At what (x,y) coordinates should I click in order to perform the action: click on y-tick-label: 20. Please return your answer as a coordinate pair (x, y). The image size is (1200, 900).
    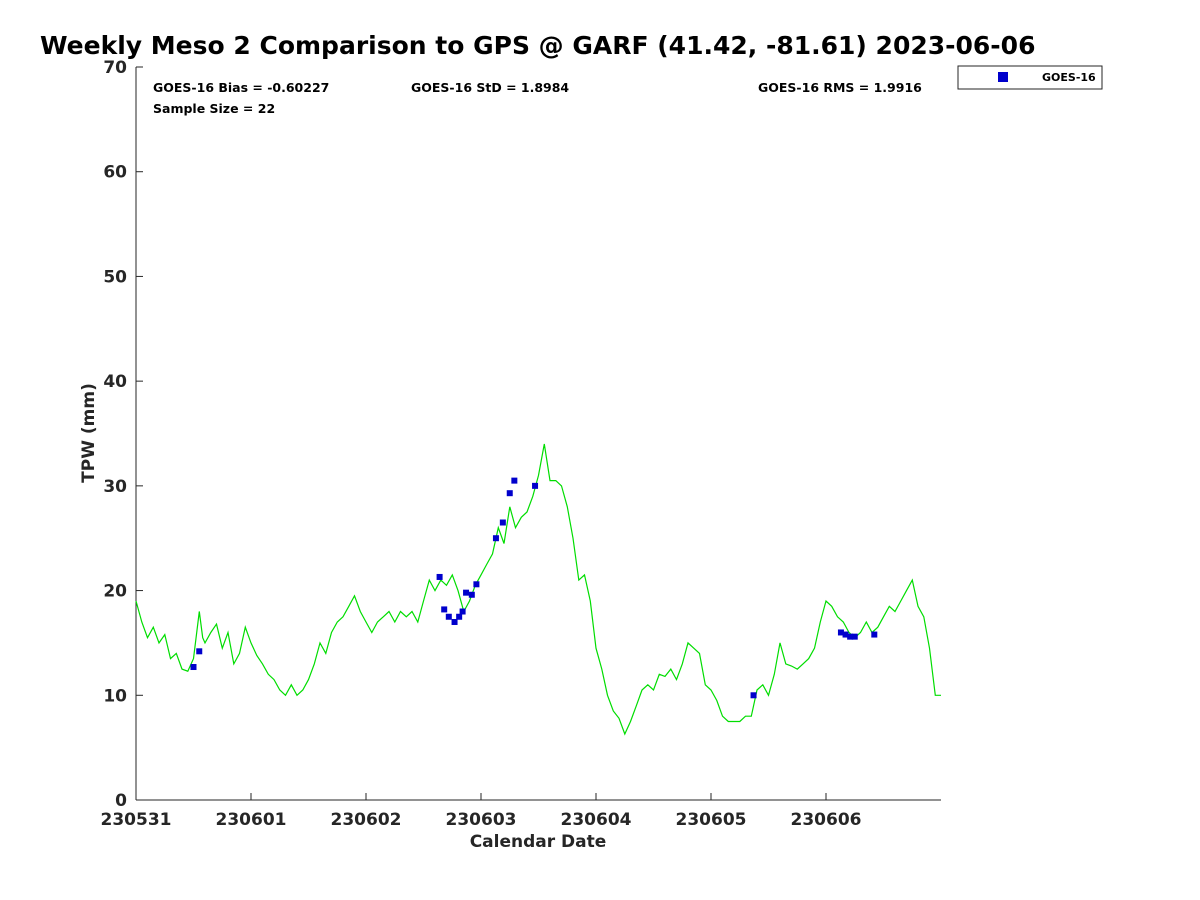
    Looking at the image, I should click on (115, 592).